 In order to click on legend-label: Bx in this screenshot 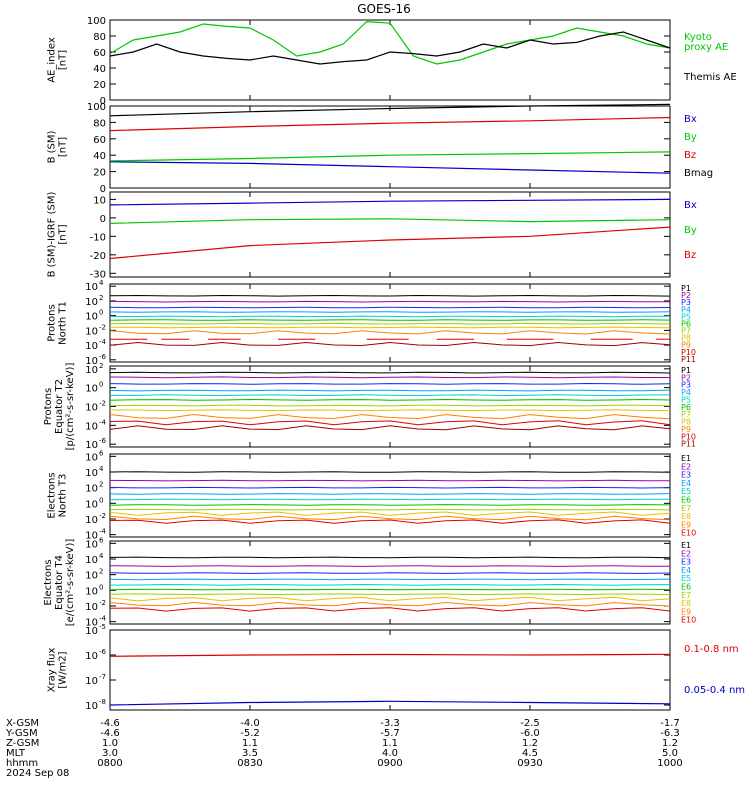, I will do `click(690, 205)`.